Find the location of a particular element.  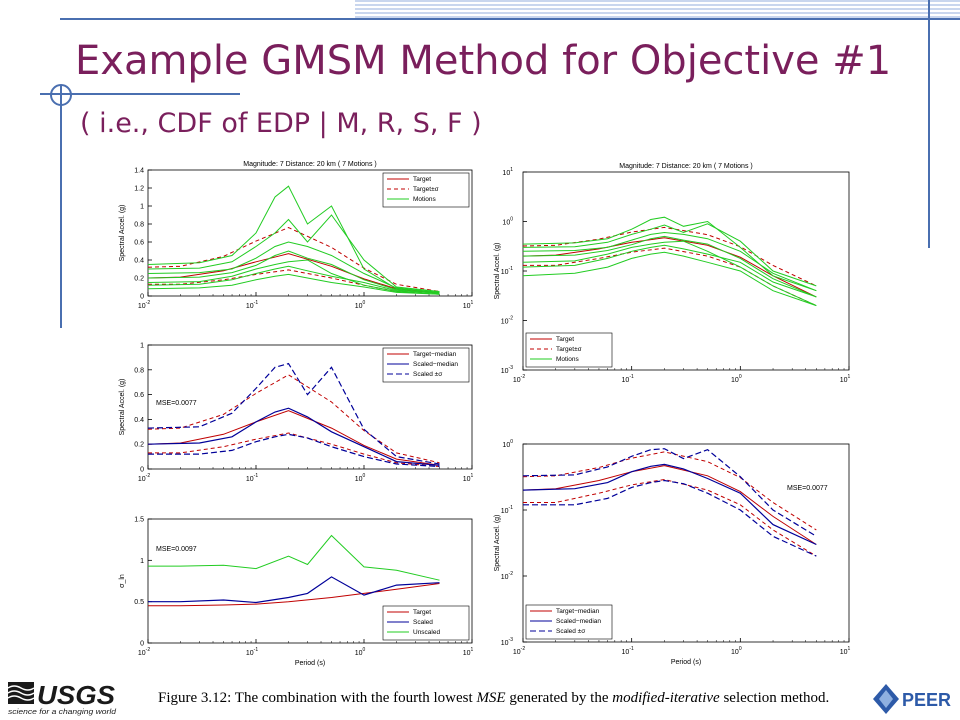

y-tick-label: 0.8 is located at coordinates (139, 370).